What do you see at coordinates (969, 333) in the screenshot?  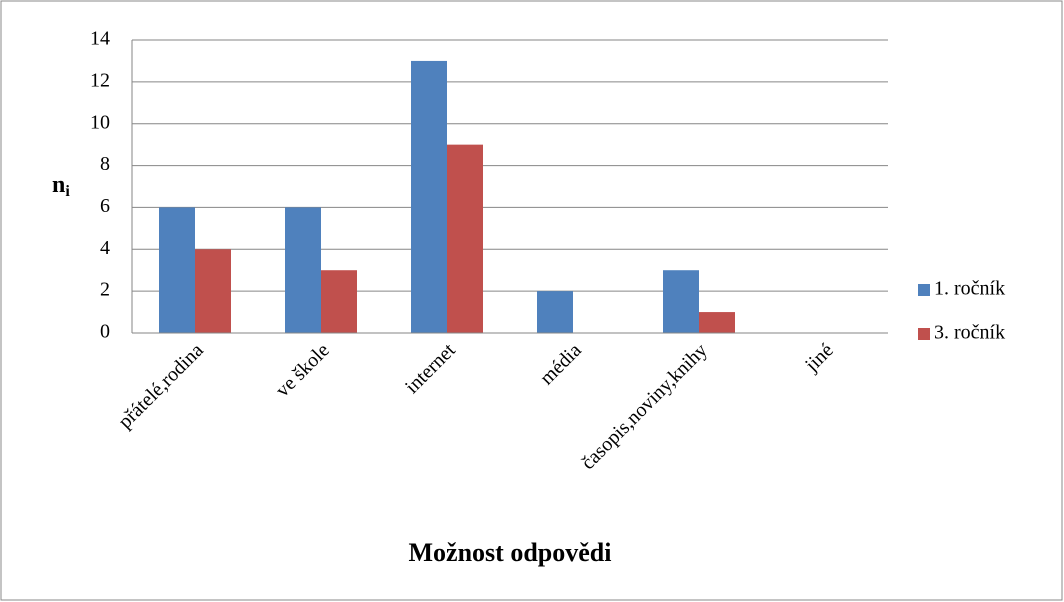 I see `legend-label: 3. ročník` at bounding box center [969, 333].